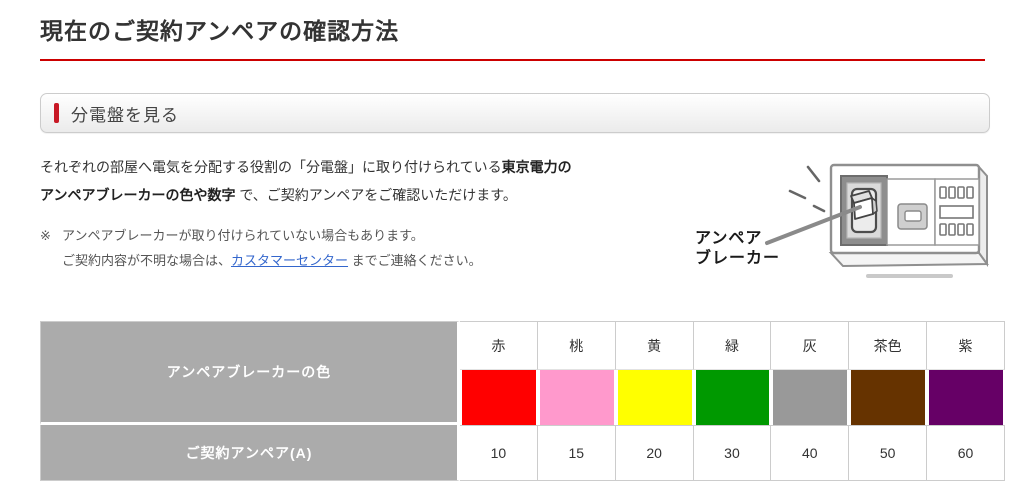 Image resolution: width=1024 pixels, height=497 pixels. Describe the element at coordinates (966, 453) in the screenshot. I see `amp-value-cell: 60` at that location.